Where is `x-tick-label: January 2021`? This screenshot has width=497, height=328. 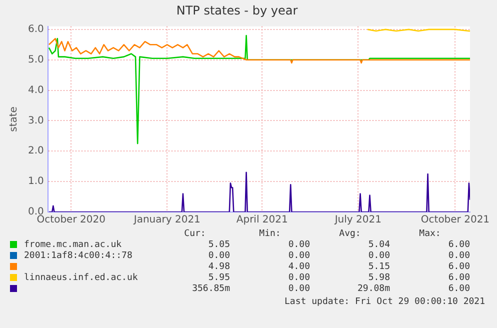
x-tick-label: January 2021 is located at coordinates (166, 220).